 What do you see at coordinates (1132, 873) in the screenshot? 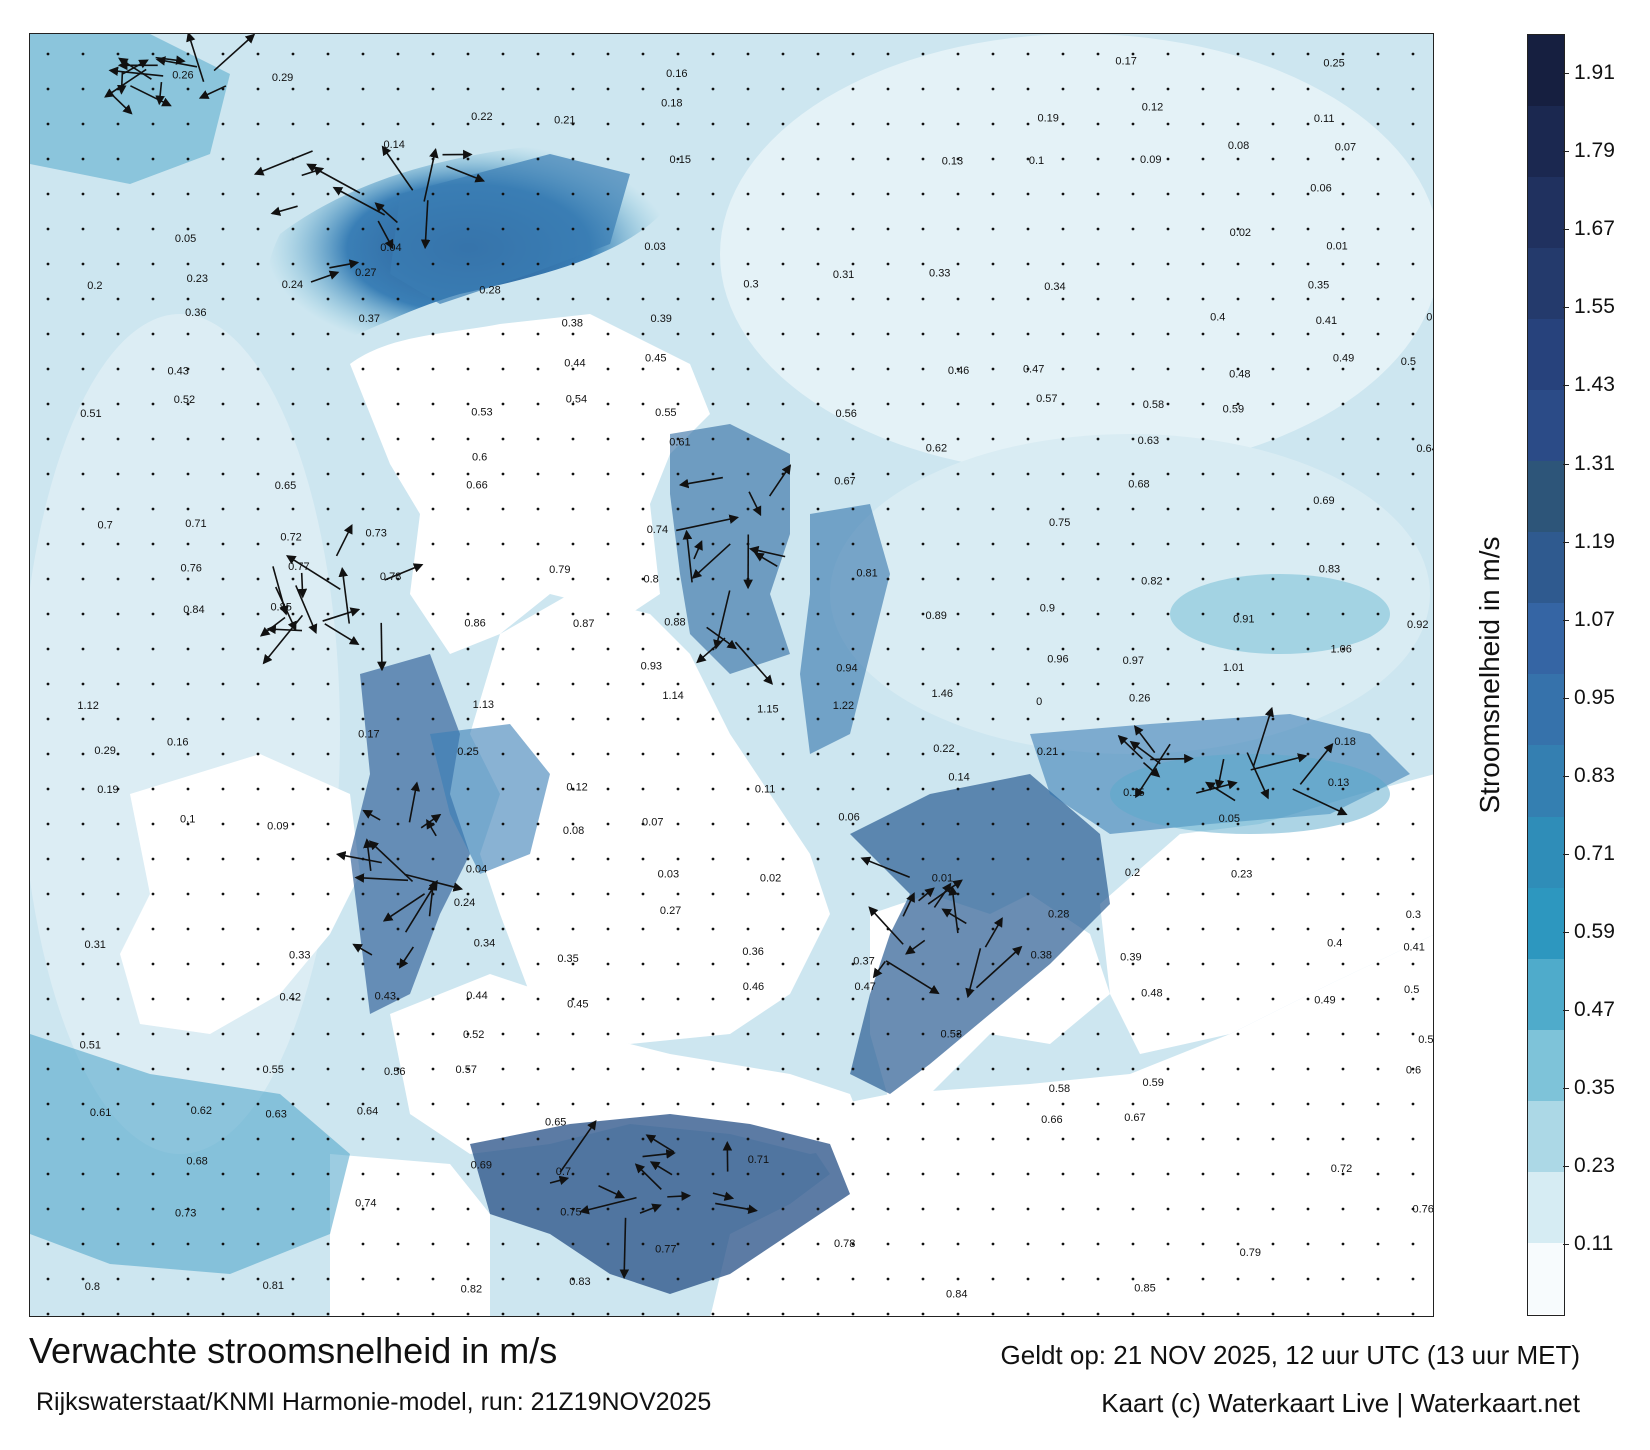
I see `speed-value-label: 0.2` at bounding box center [1132, 873].